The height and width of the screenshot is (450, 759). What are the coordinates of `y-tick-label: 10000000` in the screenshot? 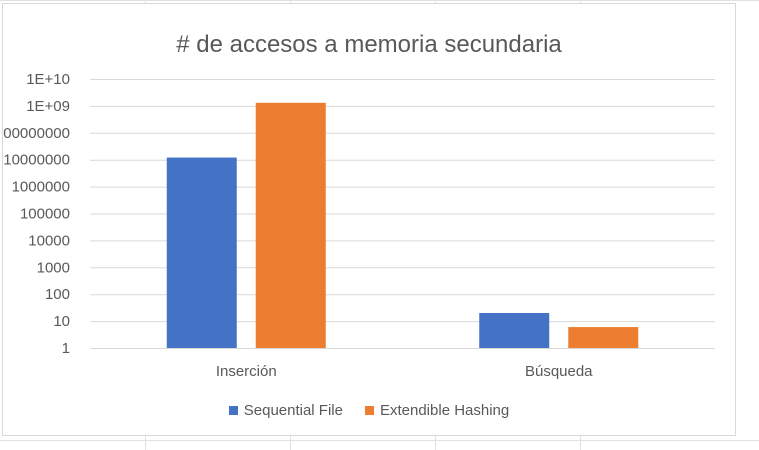 It's located at (36, 160).